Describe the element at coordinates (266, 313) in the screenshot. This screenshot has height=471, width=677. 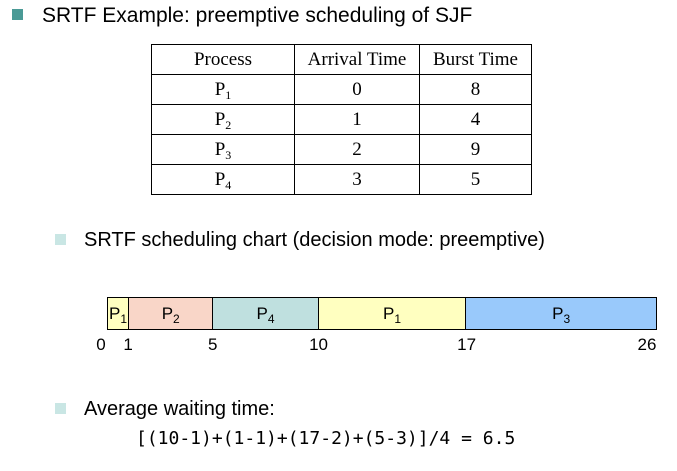
I see `gantt-segment: P4` at that location.